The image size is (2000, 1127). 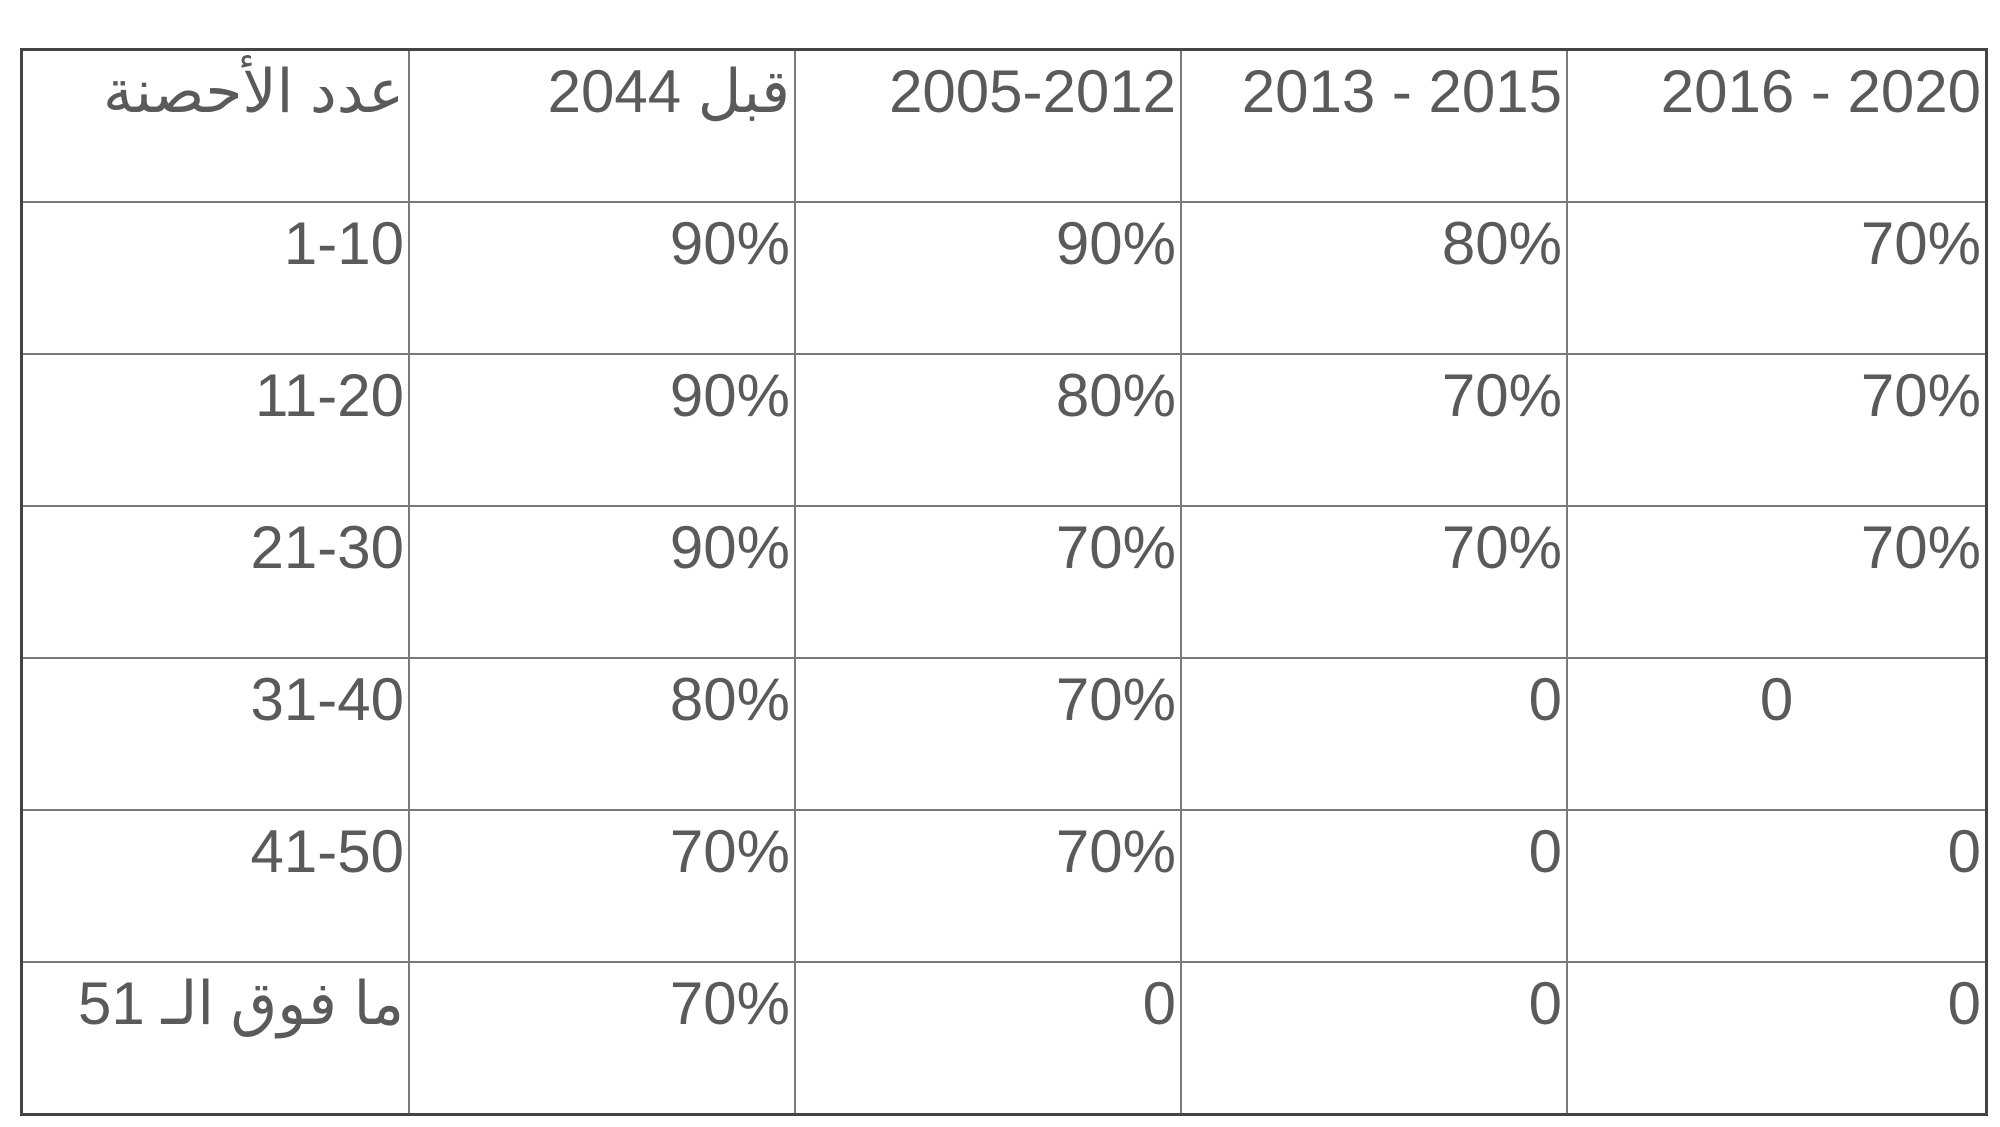 I want to click on header-cell: 2013 - 2015, so click(x=1374, y=125).